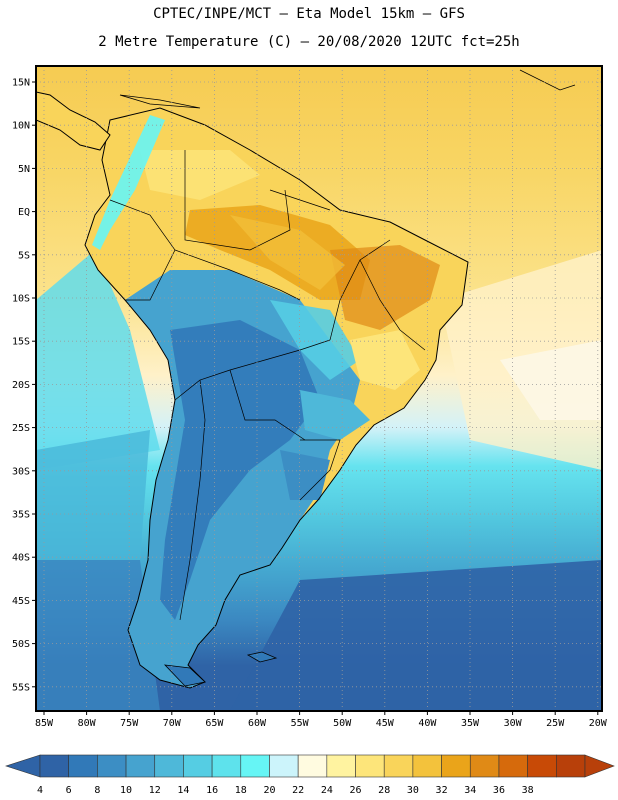 The image size is (618, 800). I want to click on longitude-label: 65W, so click(214, 723).